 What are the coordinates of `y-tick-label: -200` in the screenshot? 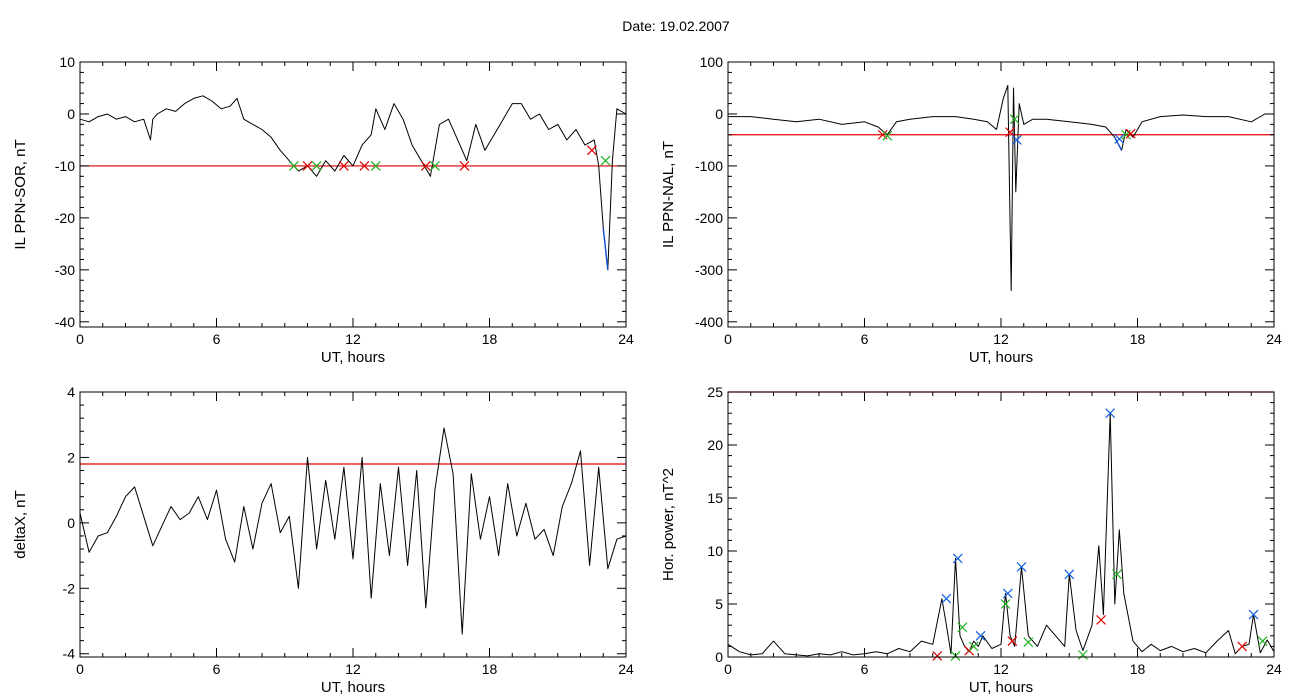 It's located at (709, 218).